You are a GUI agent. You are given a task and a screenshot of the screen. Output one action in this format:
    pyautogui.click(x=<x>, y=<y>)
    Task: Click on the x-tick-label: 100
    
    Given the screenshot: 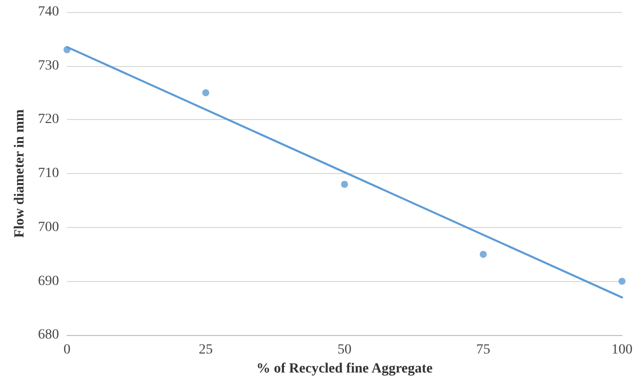 What is the action you would take?
    pyautogui.click(x=622, y=350)
    